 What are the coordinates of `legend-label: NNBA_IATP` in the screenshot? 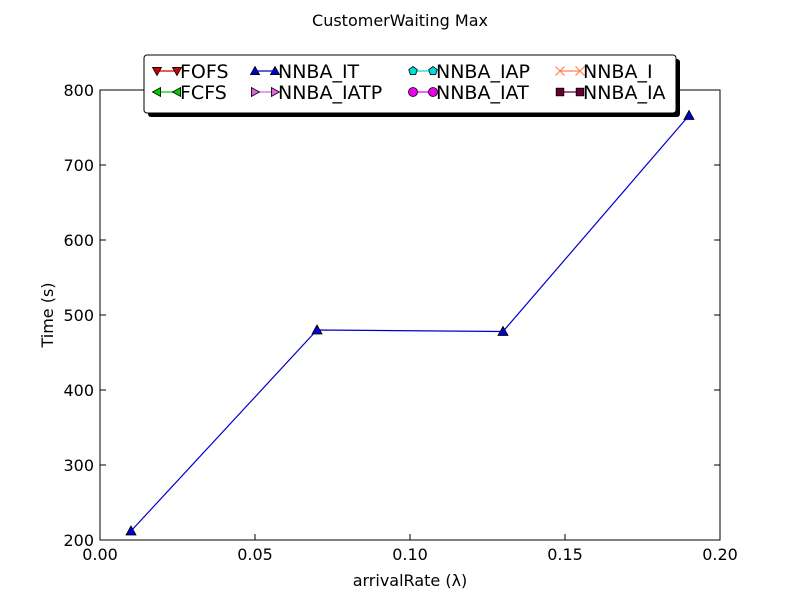 It's located at (330, 93).